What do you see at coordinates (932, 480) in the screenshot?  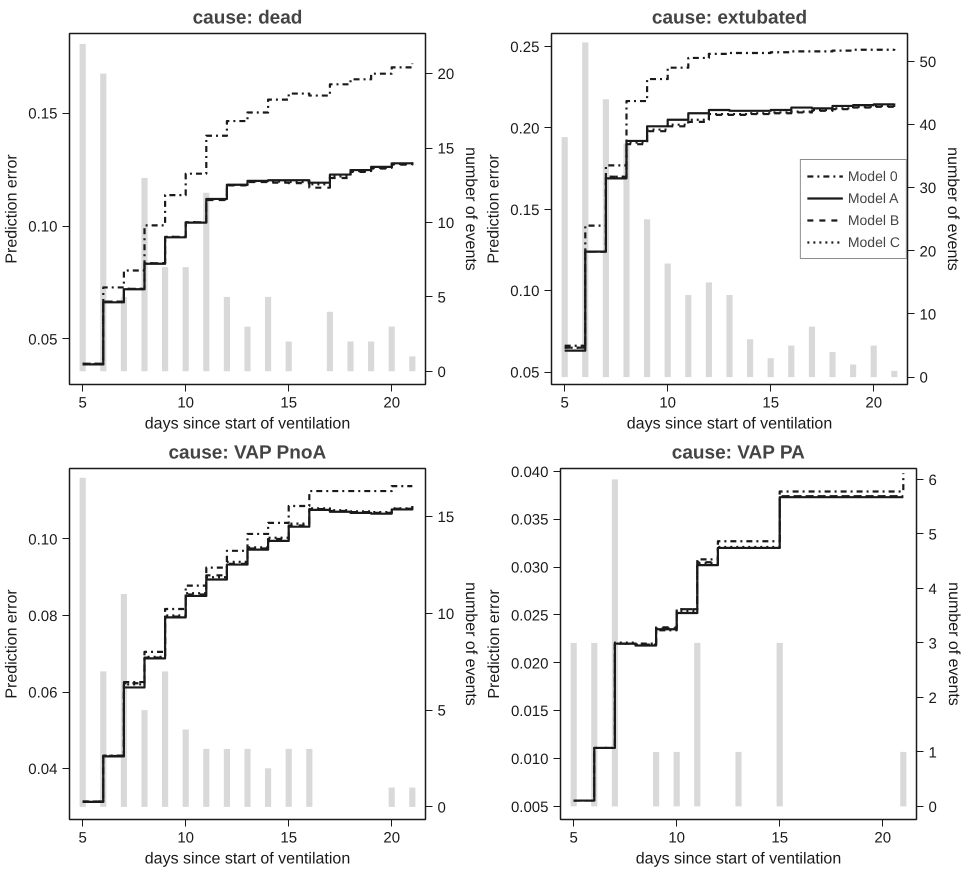 I see `y2-tick-label: 6` at bounding box center [932, 480].